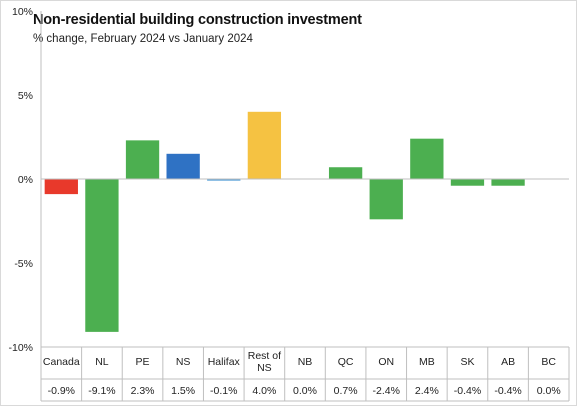  What do you see at coordinates (345, 173) in the screenshot?
I see `bar-qc` at bounding box center [345, 173].